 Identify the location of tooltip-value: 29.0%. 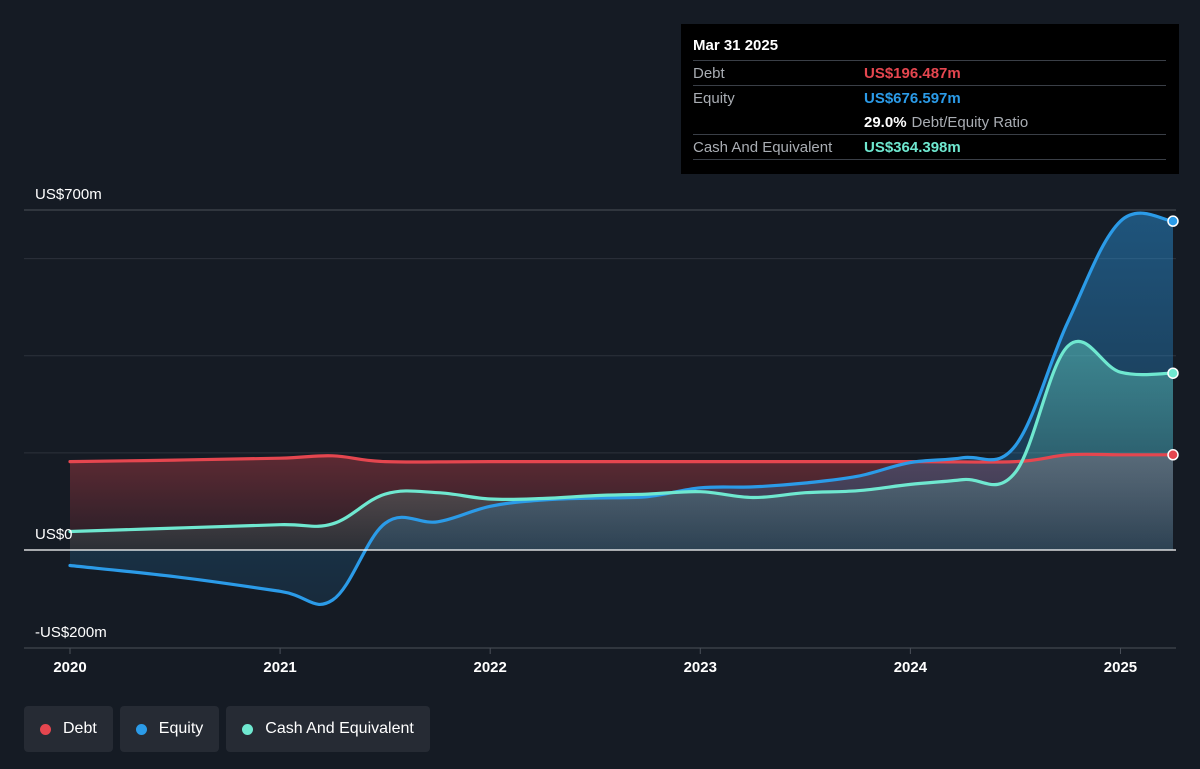
(885, 122).